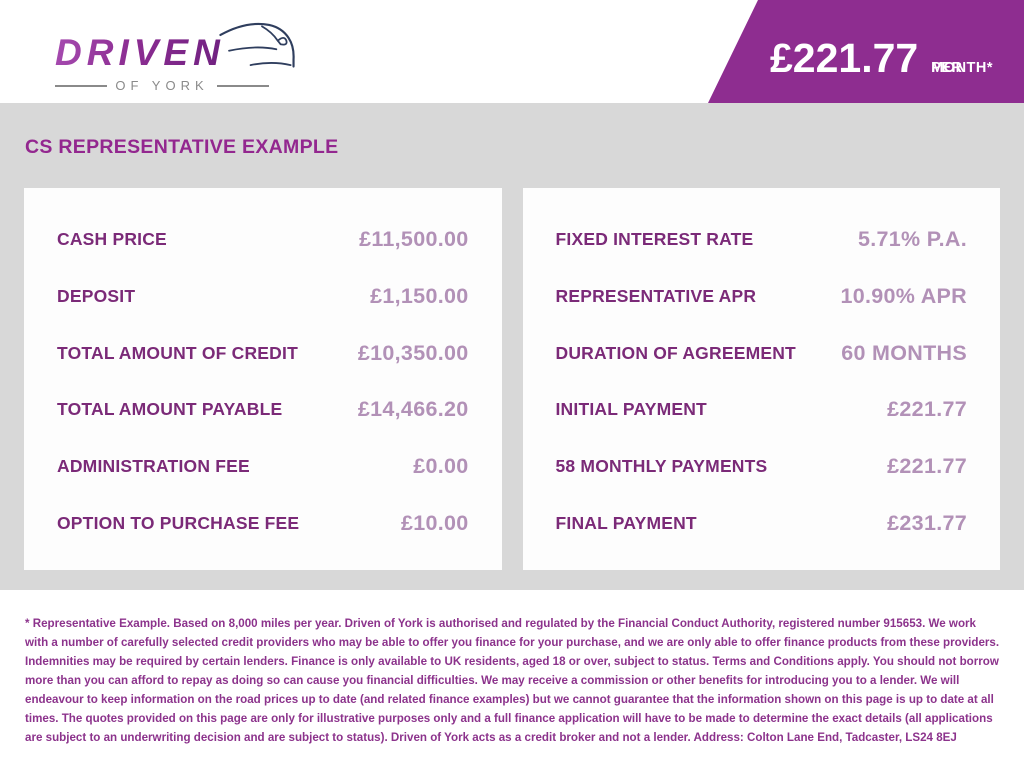 Image resolution: width=1024 pixels, height=768 pixels. What do you see at coordinates (762, 409) in the screenshot?
I see `finance-row-initial-payment: INITIAL PAYMENT £221.77` at bounding box center [762, 409].